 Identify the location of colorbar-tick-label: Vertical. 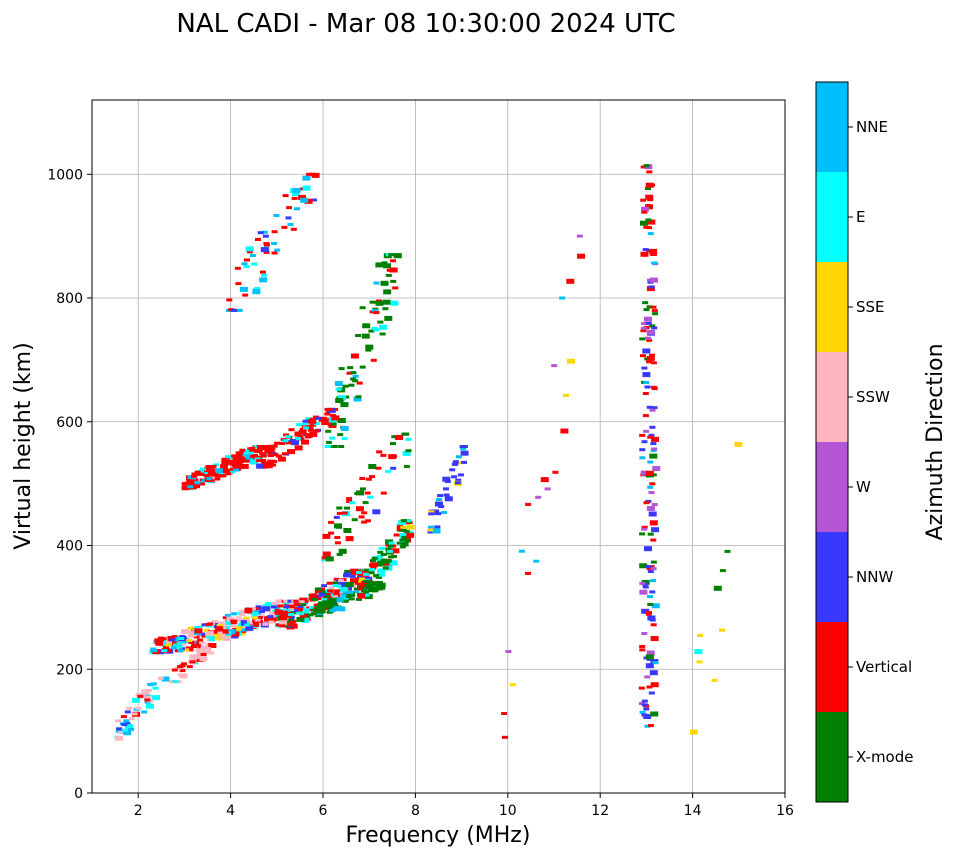
(884, 667).